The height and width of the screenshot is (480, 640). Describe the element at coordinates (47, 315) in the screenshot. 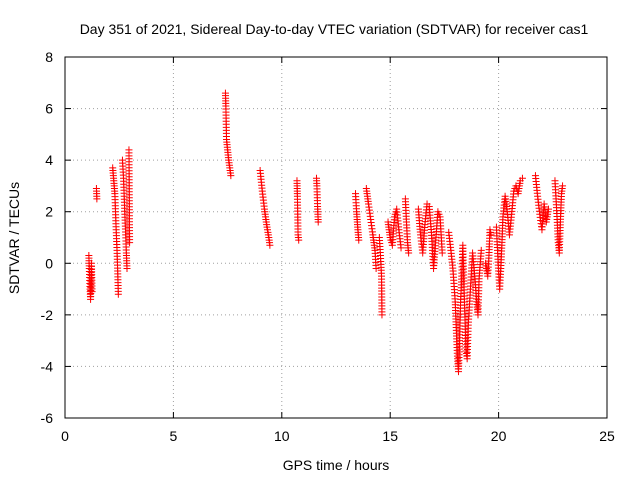

I see `y-tick-label: -2` at that location.